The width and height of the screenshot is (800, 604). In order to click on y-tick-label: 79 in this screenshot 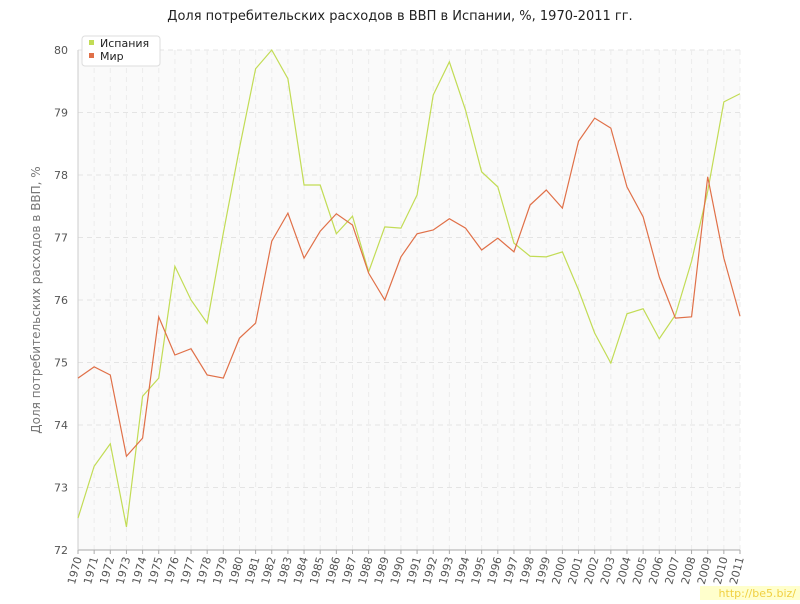, I will do `click(61, 113)`.